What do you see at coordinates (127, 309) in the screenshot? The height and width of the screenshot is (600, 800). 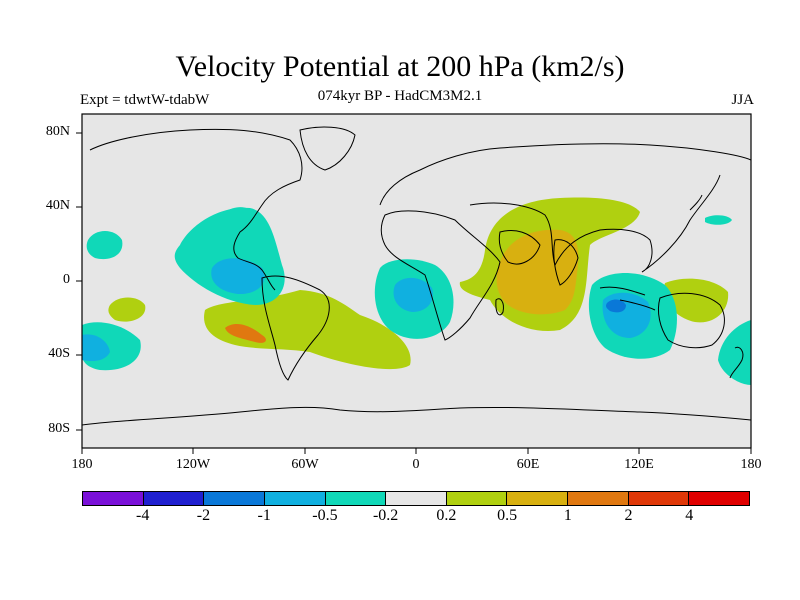 I see `contour-positive-pacific` at bounding box center [127, 309].